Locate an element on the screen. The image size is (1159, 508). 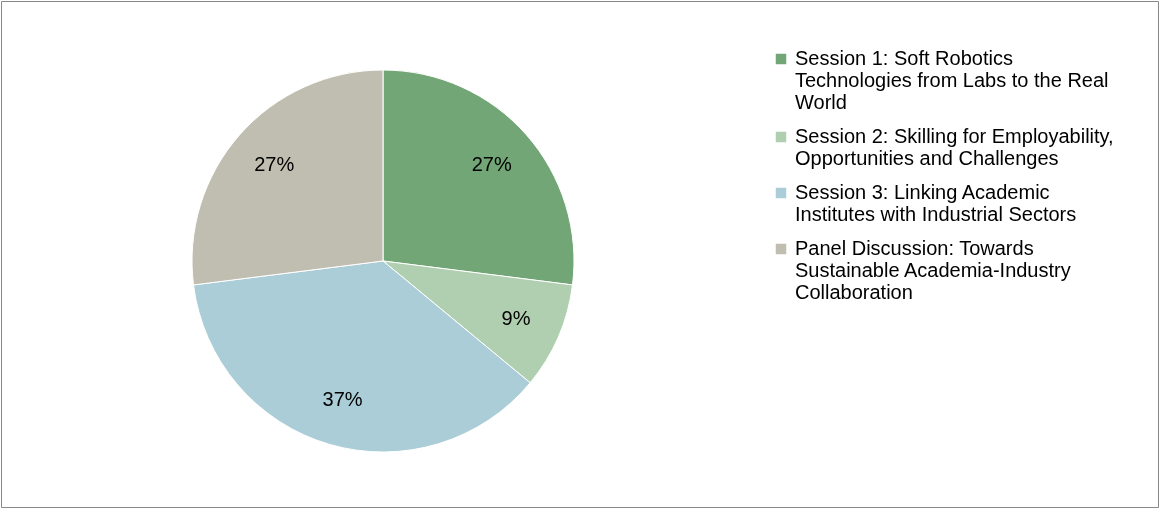
data-label: 9% is located at coordinates (516, 317).